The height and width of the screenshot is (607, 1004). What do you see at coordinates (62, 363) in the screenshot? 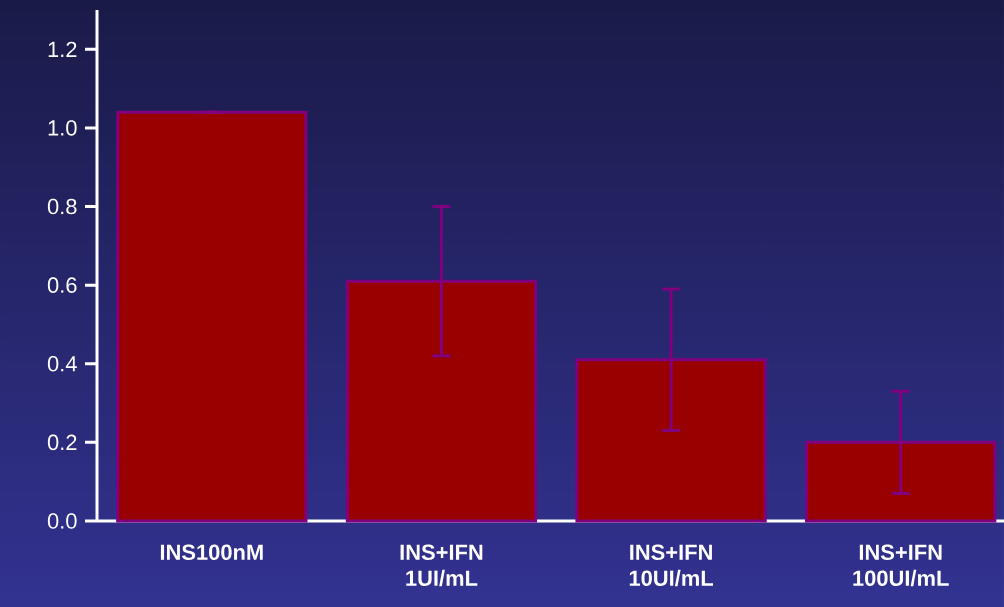
I see `y-tick-label: 0.4` at bounding box center [62, 363].